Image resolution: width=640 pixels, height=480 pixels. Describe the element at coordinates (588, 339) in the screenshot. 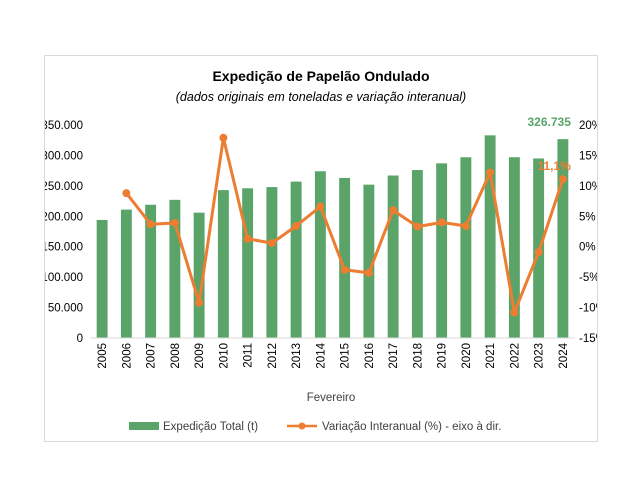

I see `y-right-tick-label: -15%` at that location.